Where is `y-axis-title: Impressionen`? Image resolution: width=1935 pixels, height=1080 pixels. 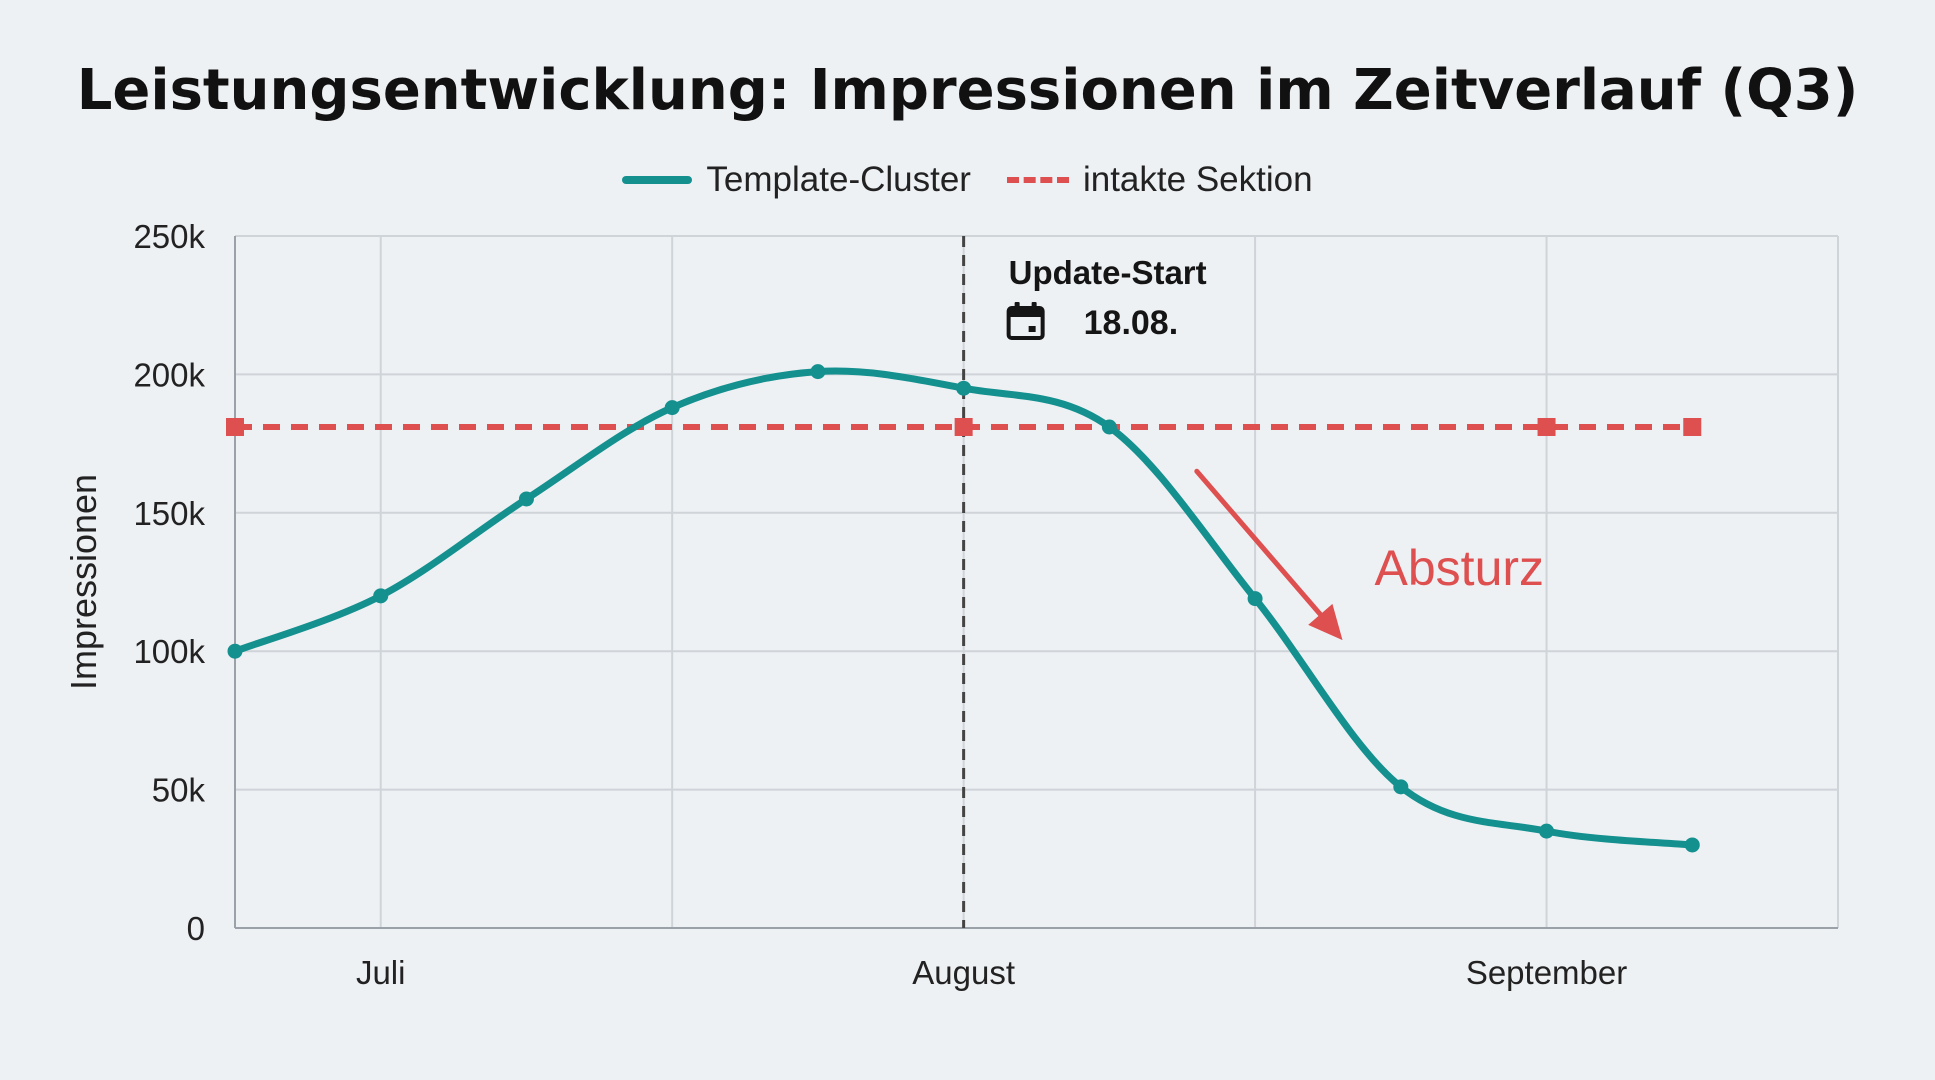 y-axis-title: Impressionen is located at coordinates (83, 582).